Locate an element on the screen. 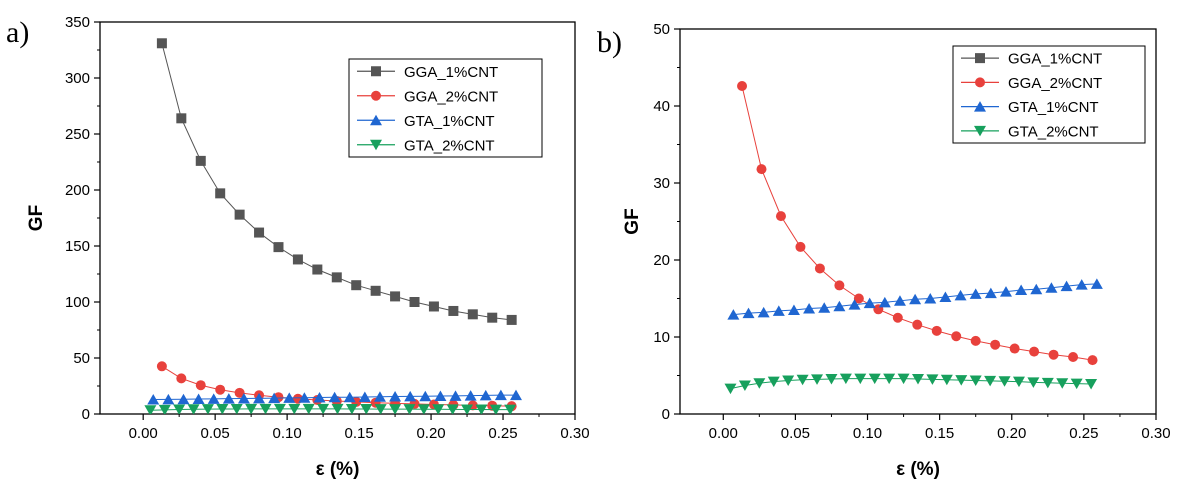 The width and height of the screenshot is (1184, 482). series-line-gta-2-cnt is located at coordinates (330, 409).